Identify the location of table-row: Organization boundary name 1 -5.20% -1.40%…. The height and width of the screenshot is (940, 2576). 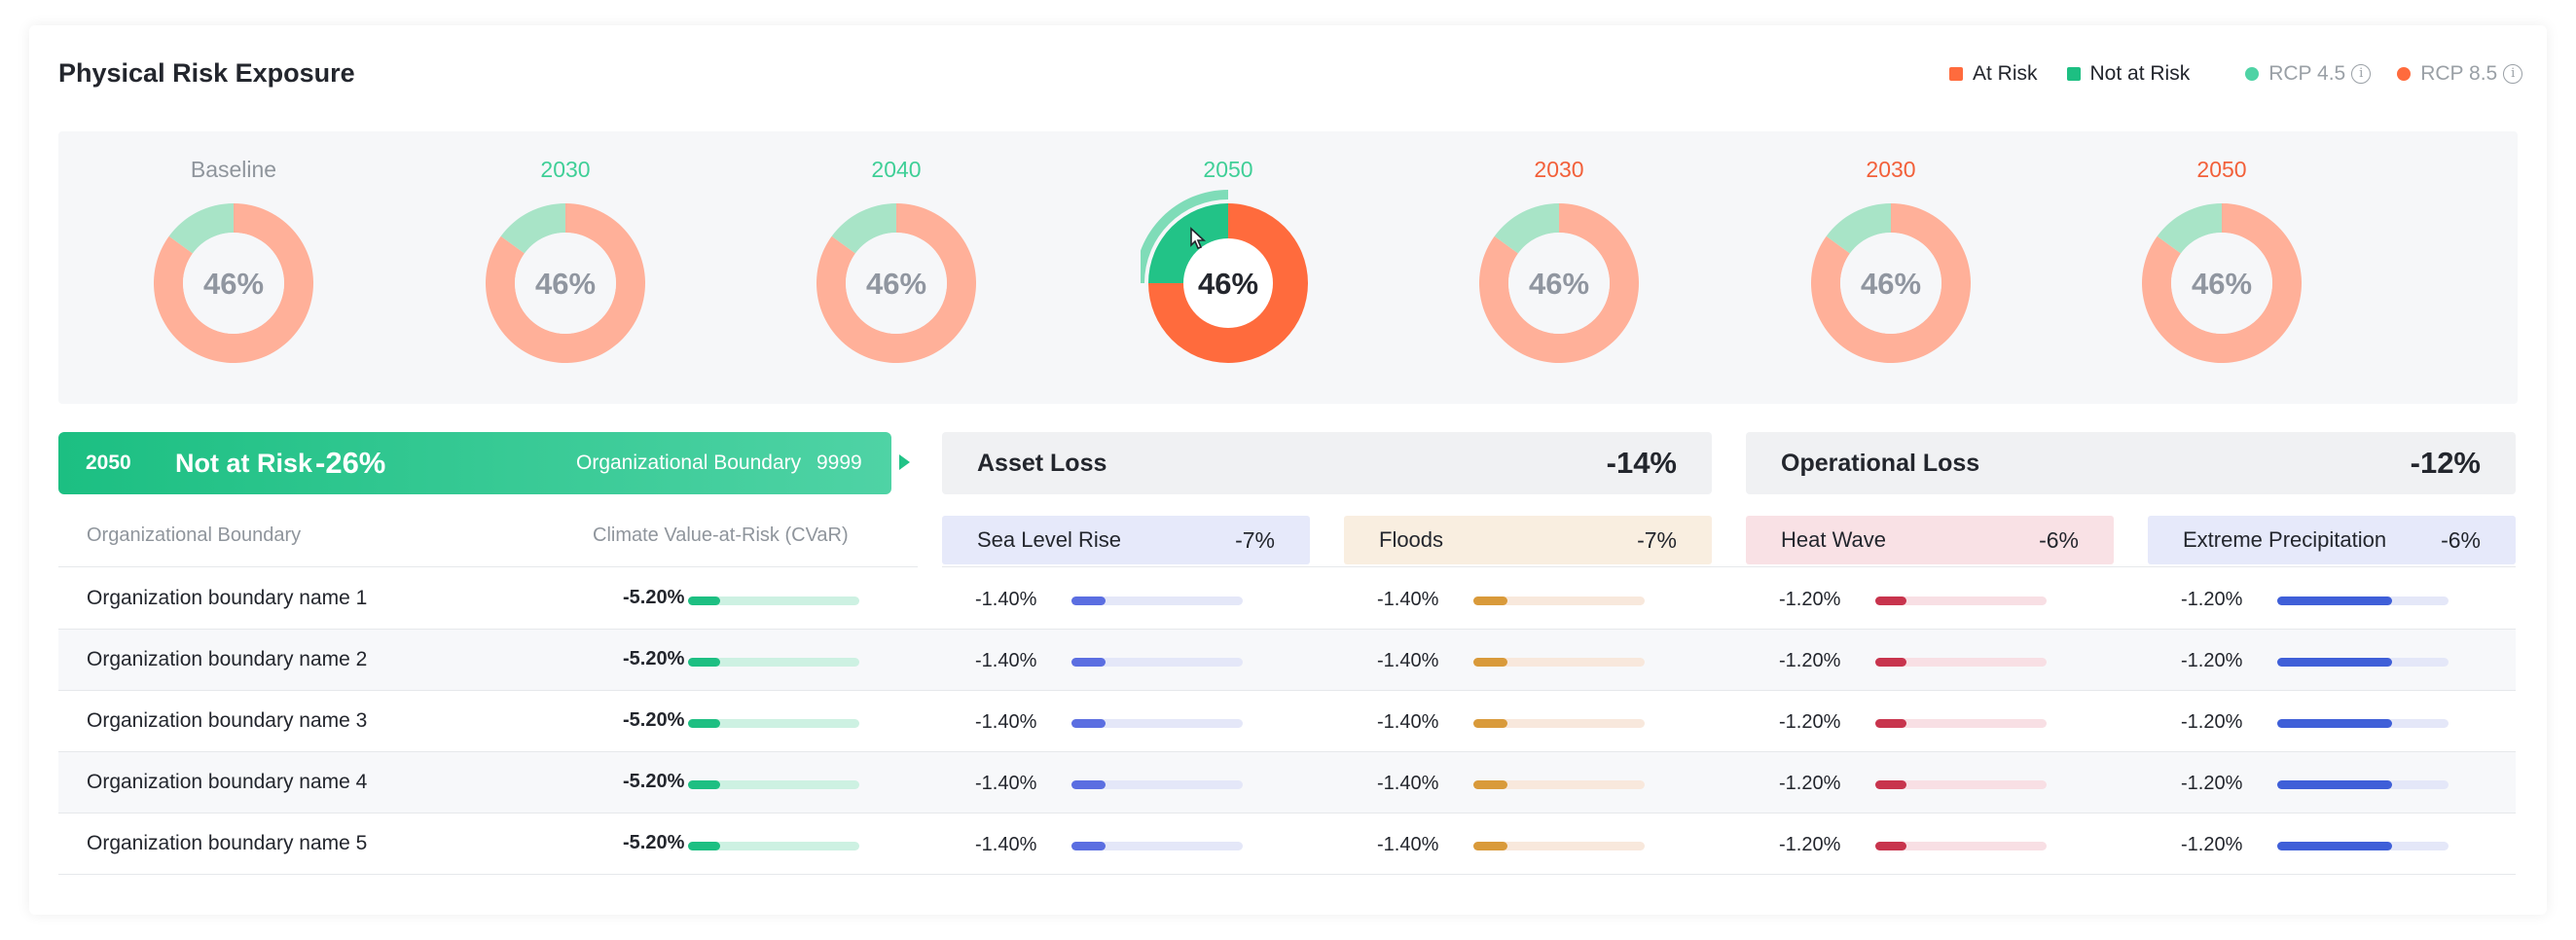
(1287, 599).